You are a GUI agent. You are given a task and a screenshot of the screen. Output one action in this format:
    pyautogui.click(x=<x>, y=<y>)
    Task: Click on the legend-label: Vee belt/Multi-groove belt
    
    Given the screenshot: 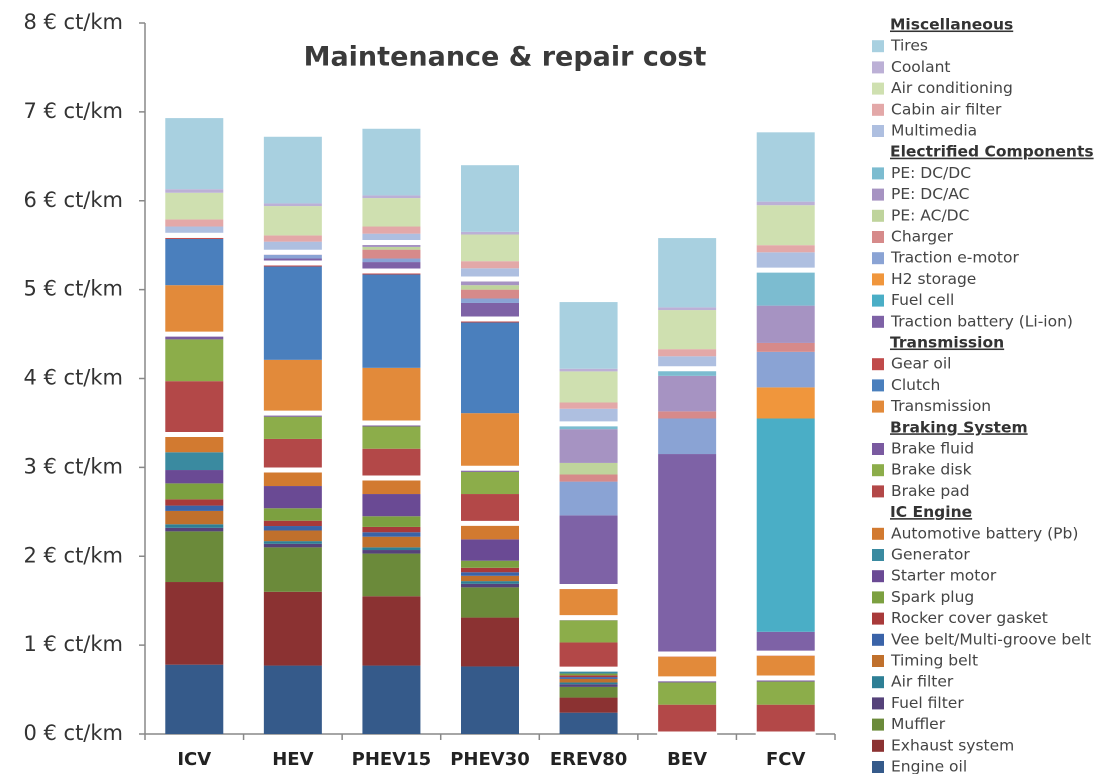 What is the action you would take?
    pyautogui.click(x=991, y=639)
    